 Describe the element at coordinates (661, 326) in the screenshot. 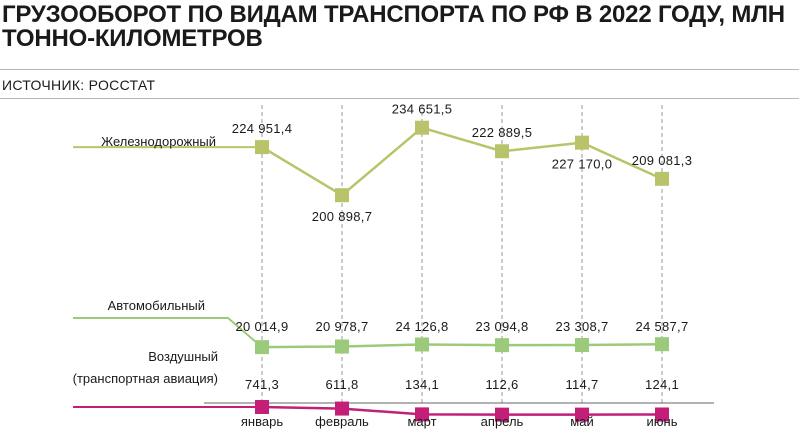

I see `data-label-июнь: 24 587,7` at that location.